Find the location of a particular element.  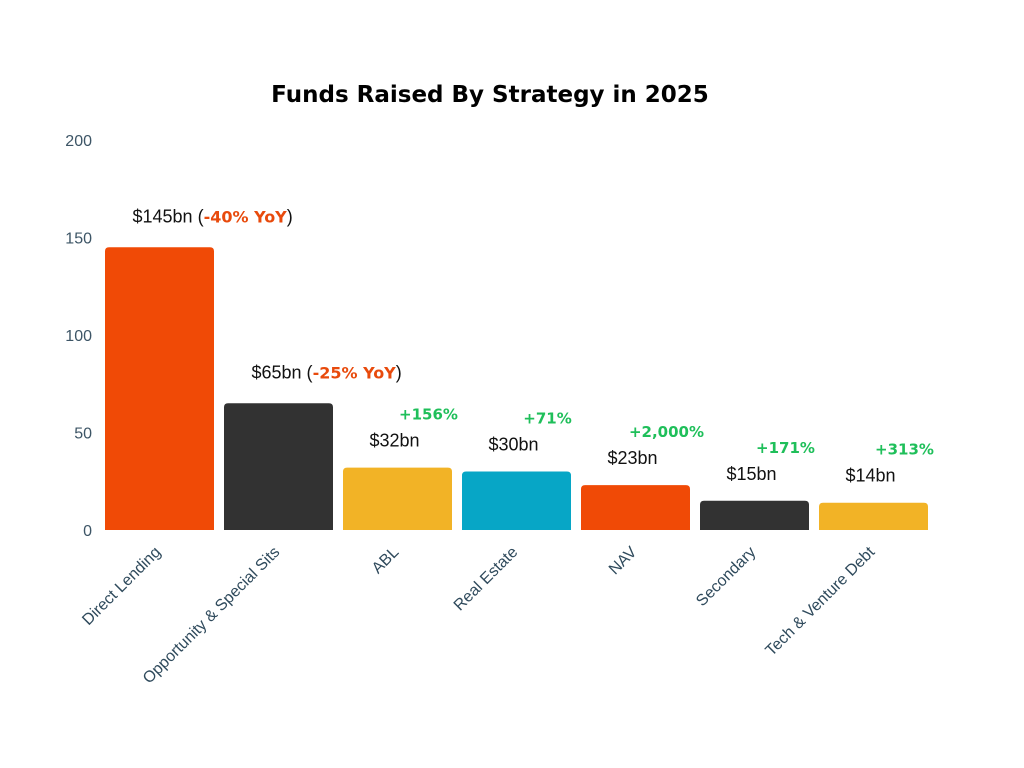

y-axis: 0 50 100 150 200 is located at coordinates (78, 336).